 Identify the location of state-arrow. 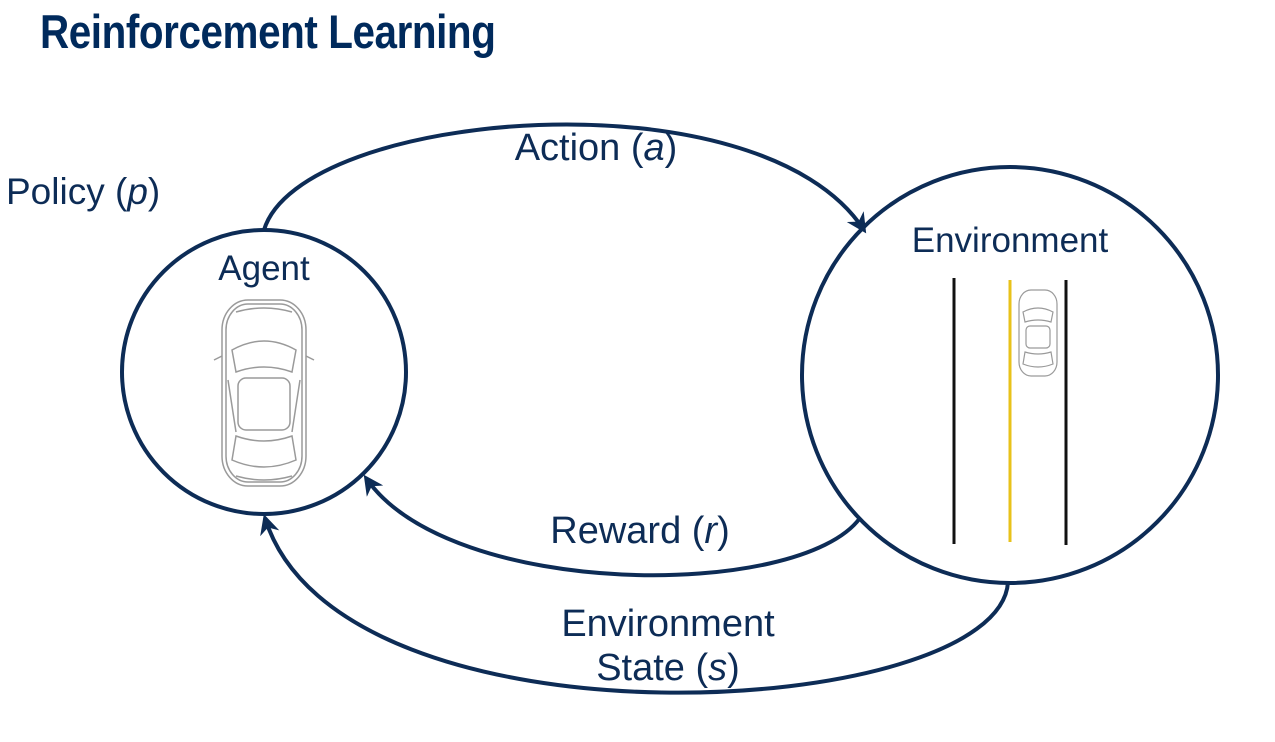
(635, 604).